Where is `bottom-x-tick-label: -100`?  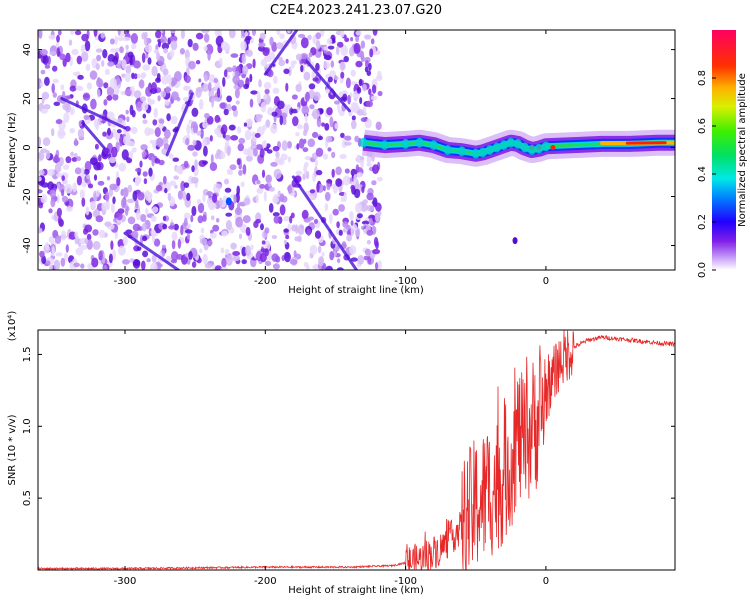
bottom-x-tick-label: -100 is located at coordinates (405, 581).